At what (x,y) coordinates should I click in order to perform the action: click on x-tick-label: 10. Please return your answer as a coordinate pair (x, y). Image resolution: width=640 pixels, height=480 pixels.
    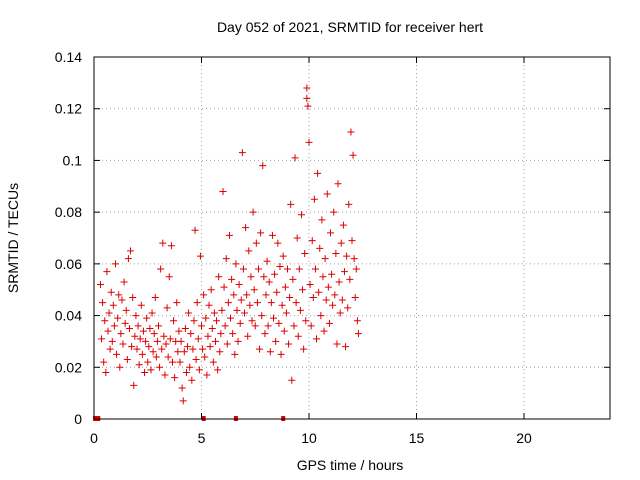
    Looking at the image, I should click on (309, 438).